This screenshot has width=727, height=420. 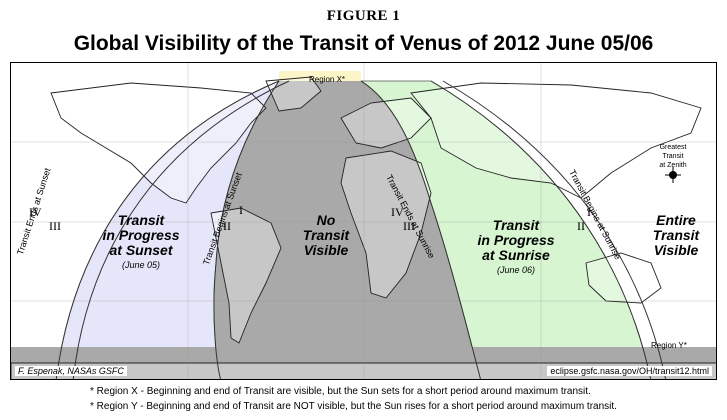 I want to click on label-entire-transit: Entire Transit Visible, so click(x=676, y=235).